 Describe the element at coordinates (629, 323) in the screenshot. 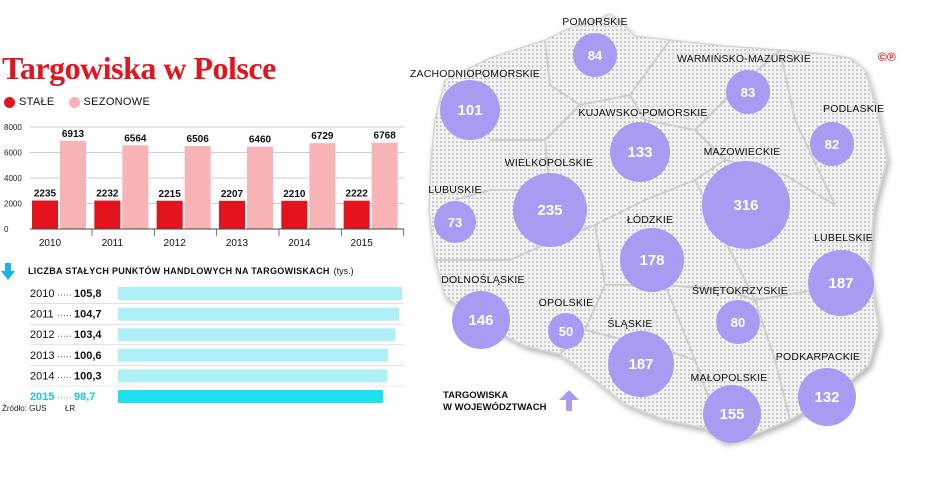

I see `region-label: ŚLĄSKIE` at that location.